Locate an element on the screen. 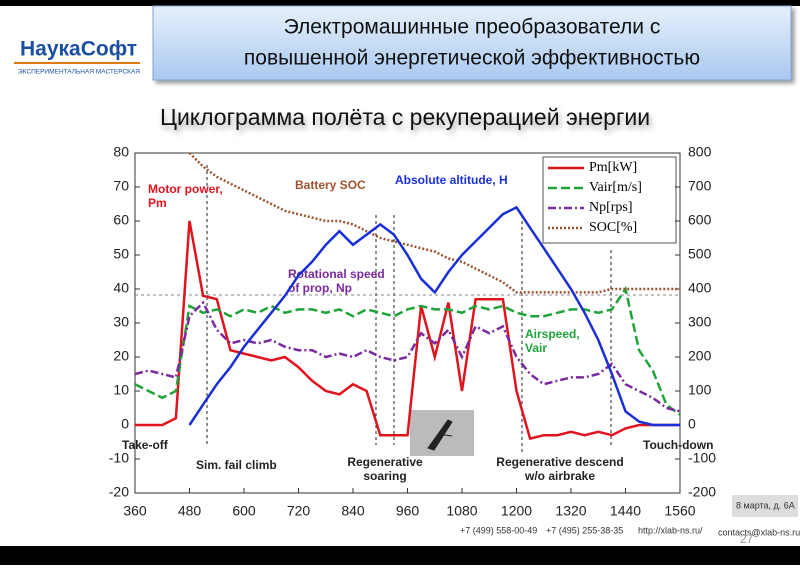 The image size is (800, 570). legend-label: Pm[kW] is located at coordinates (613, 167).